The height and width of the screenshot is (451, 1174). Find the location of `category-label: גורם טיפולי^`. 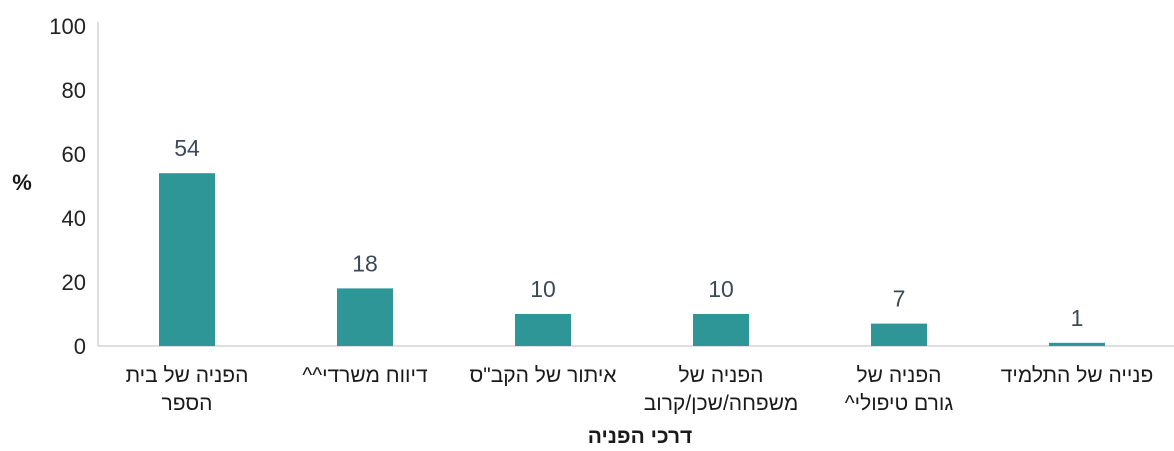

category-label: גורם טיפולי^ is located at coordinates (899, 403).